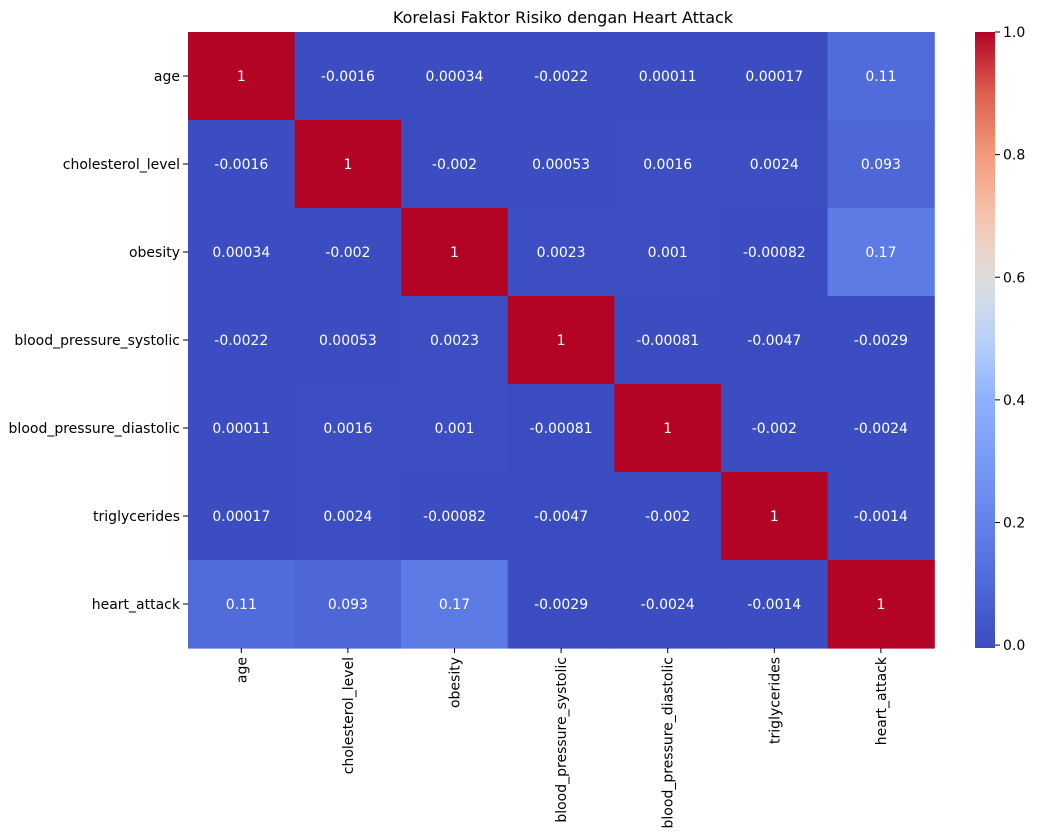 The image size is (1053, 838). What do you see at coordinates (1014, 156) in the screenshot?
I see `colorbar-tick-label: 0.8` at bounding box center [1014, 156].